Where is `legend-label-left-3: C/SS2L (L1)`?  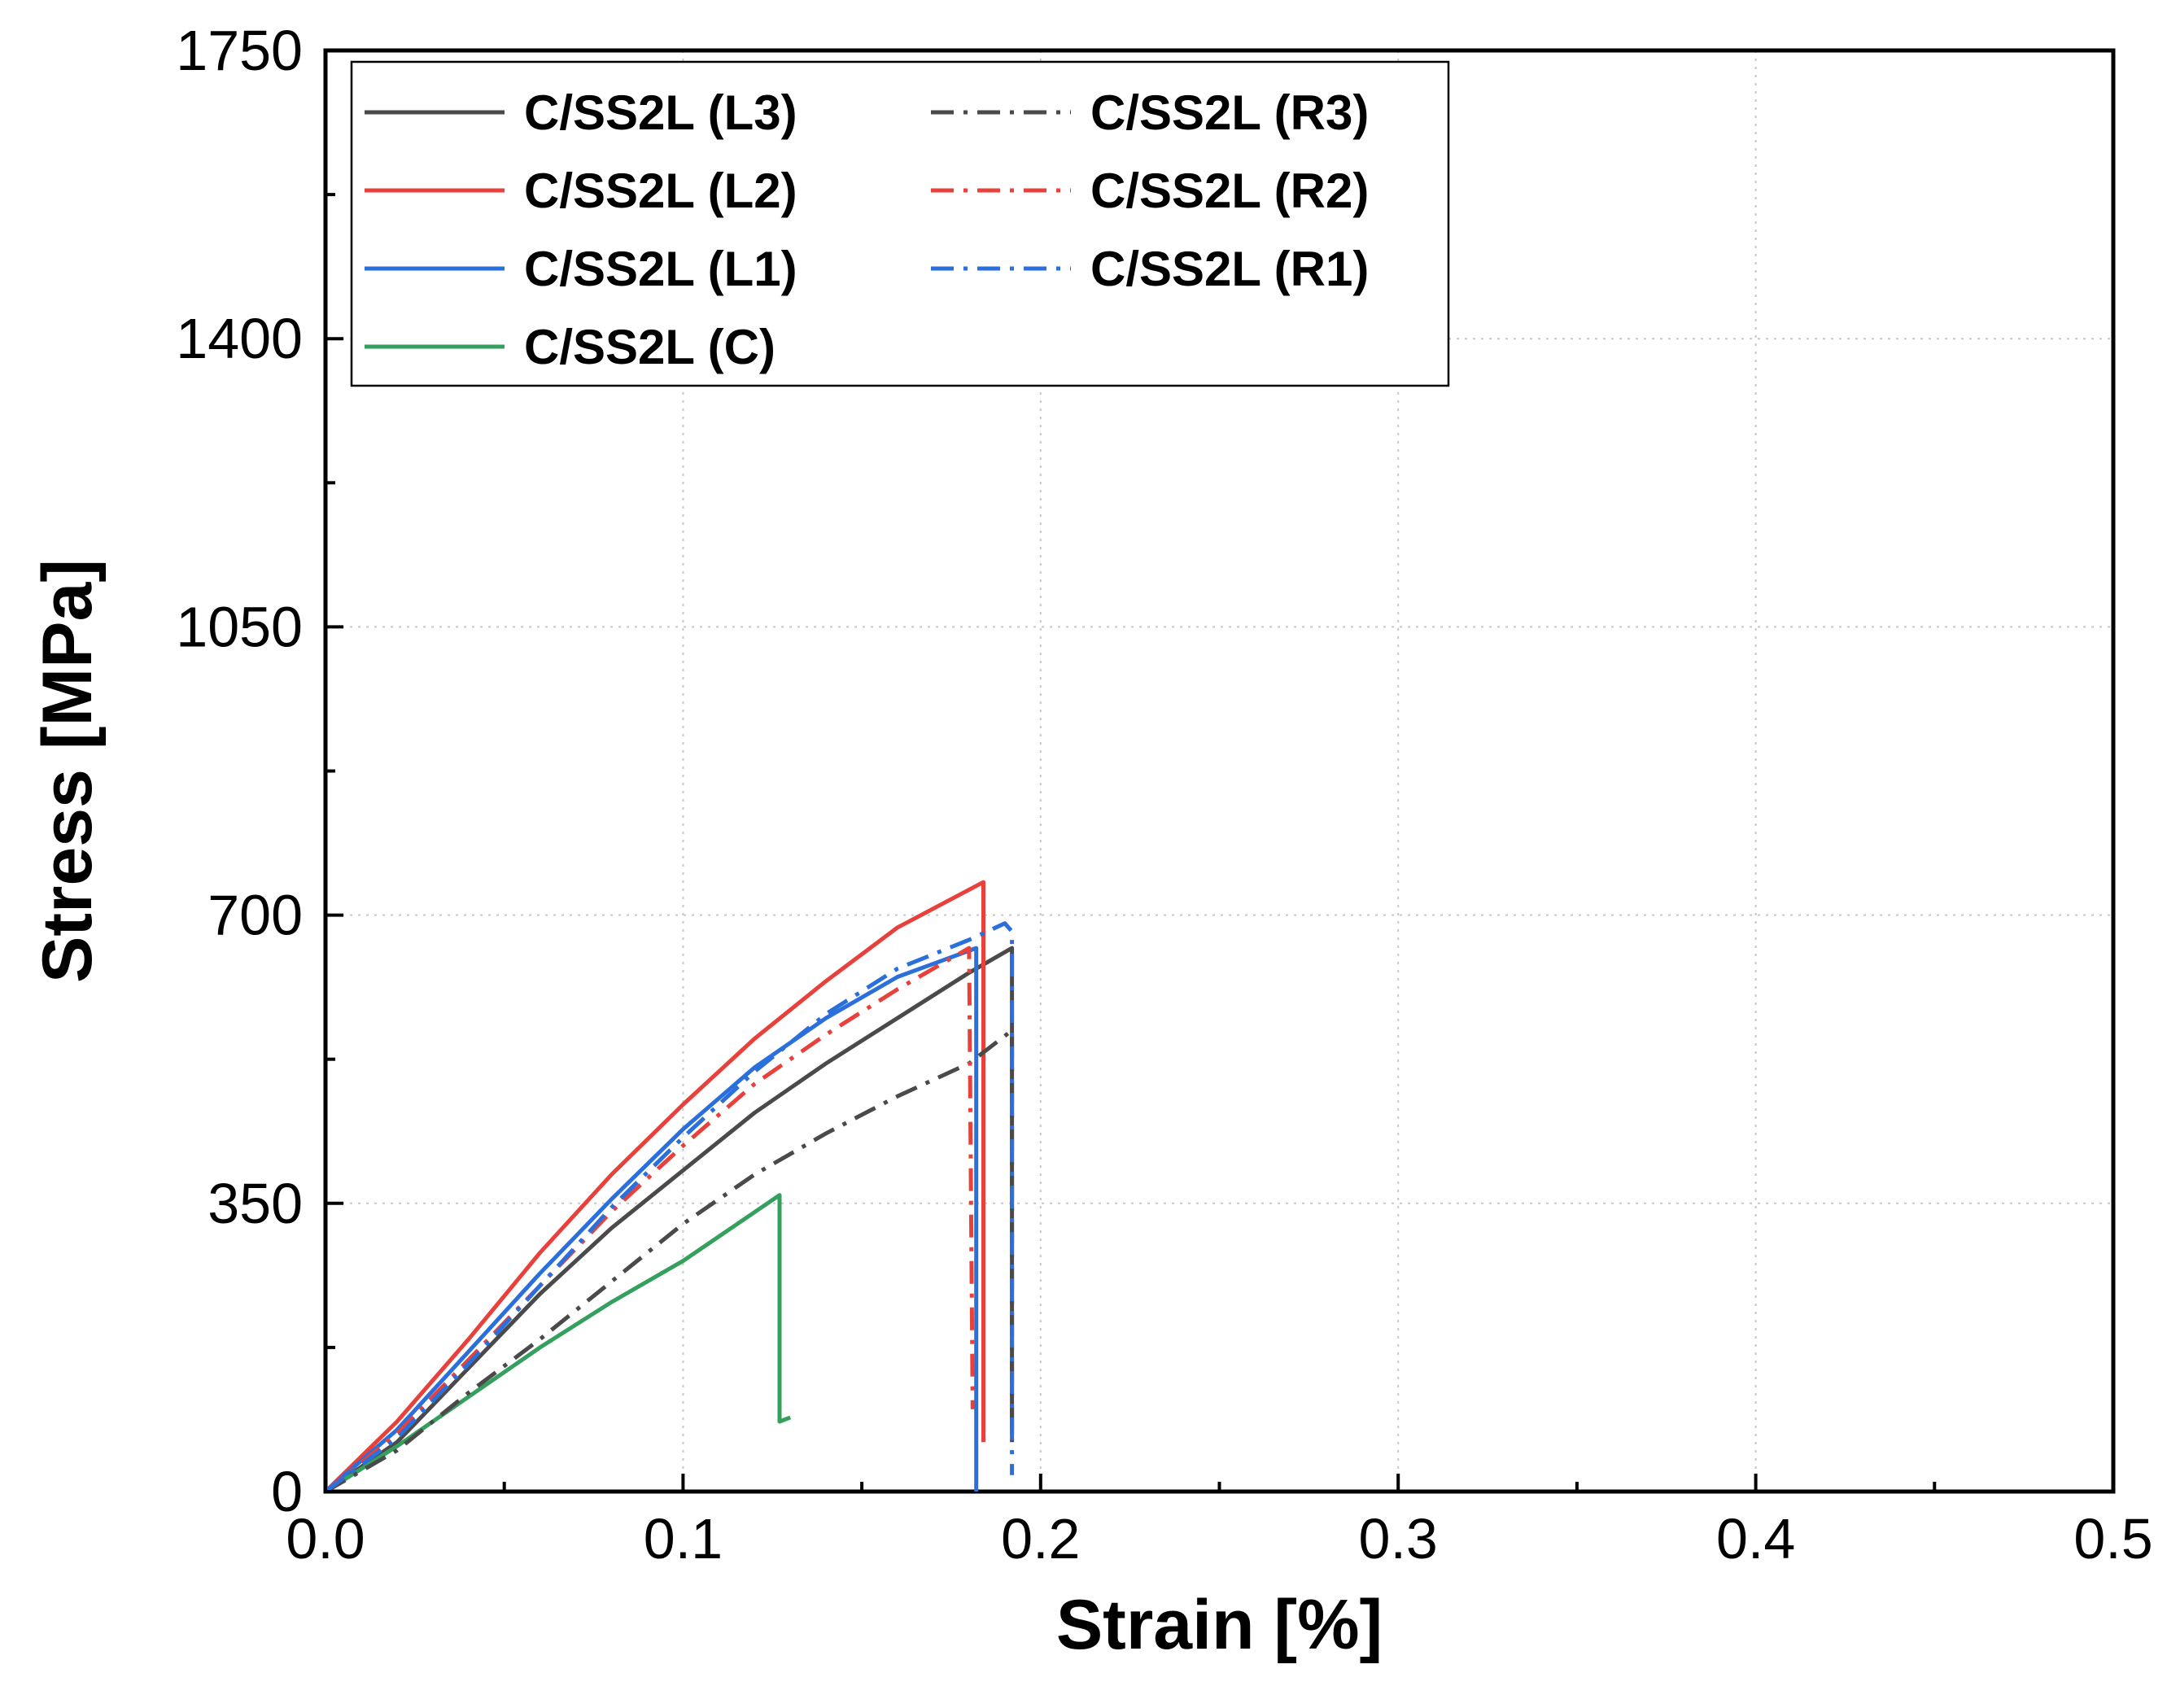
legend-label-left-3: C/SS2L (L1) is located at coordinates (660, 269).